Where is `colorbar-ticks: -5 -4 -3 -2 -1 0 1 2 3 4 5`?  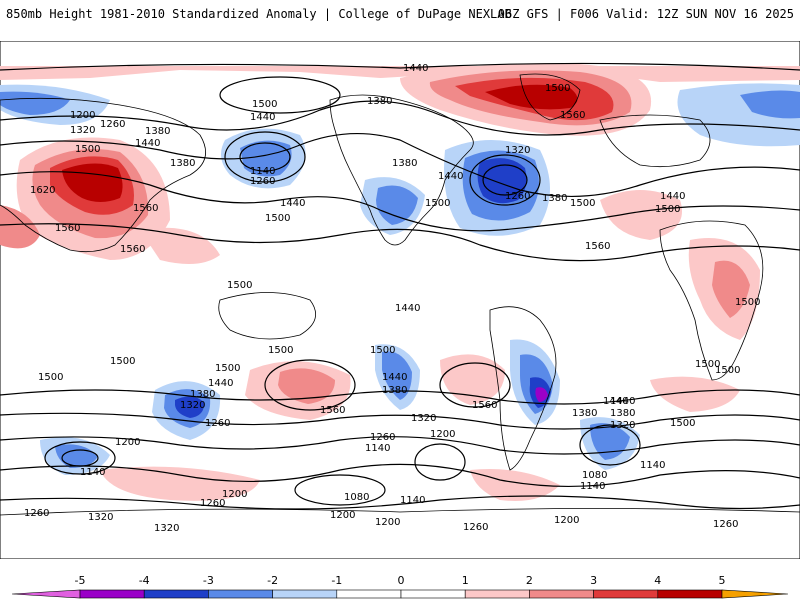 colorbar-ticks: -5 -4 -3 -2 -1 0 1 2 3 4 5 is located at coordinates (400, 580).